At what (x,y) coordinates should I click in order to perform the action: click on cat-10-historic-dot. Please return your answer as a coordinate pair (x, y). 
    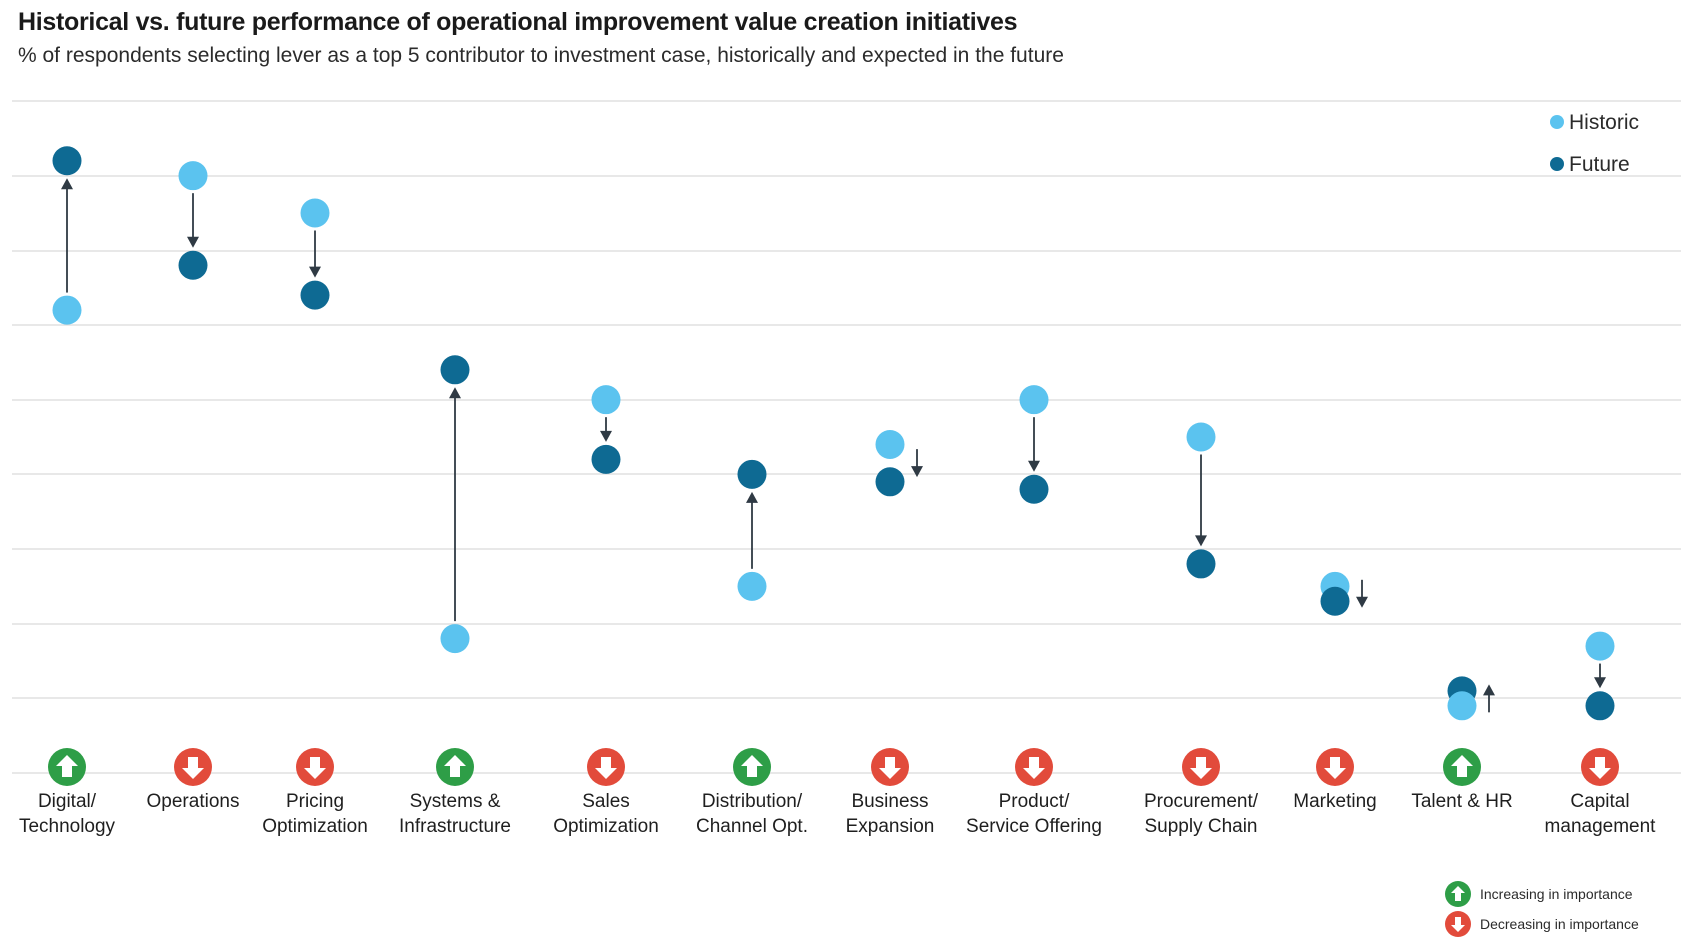
    Looking at the image, I should click on (1462, 706).